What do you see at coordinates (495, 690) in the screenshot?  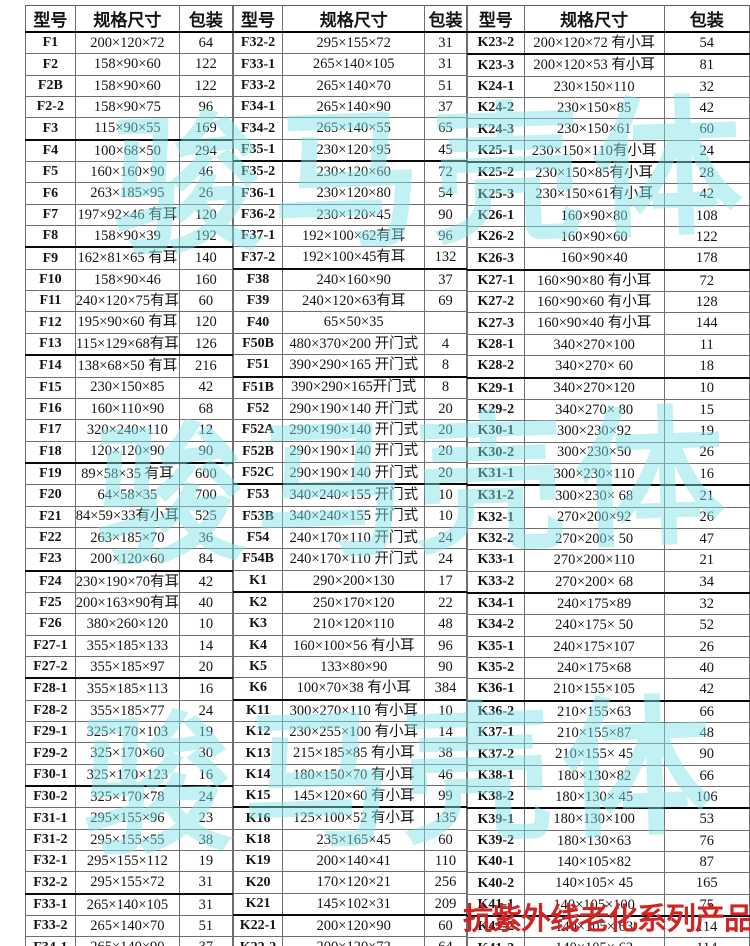 I see `model-cell: K36-1` at bounding box center [495, 690].